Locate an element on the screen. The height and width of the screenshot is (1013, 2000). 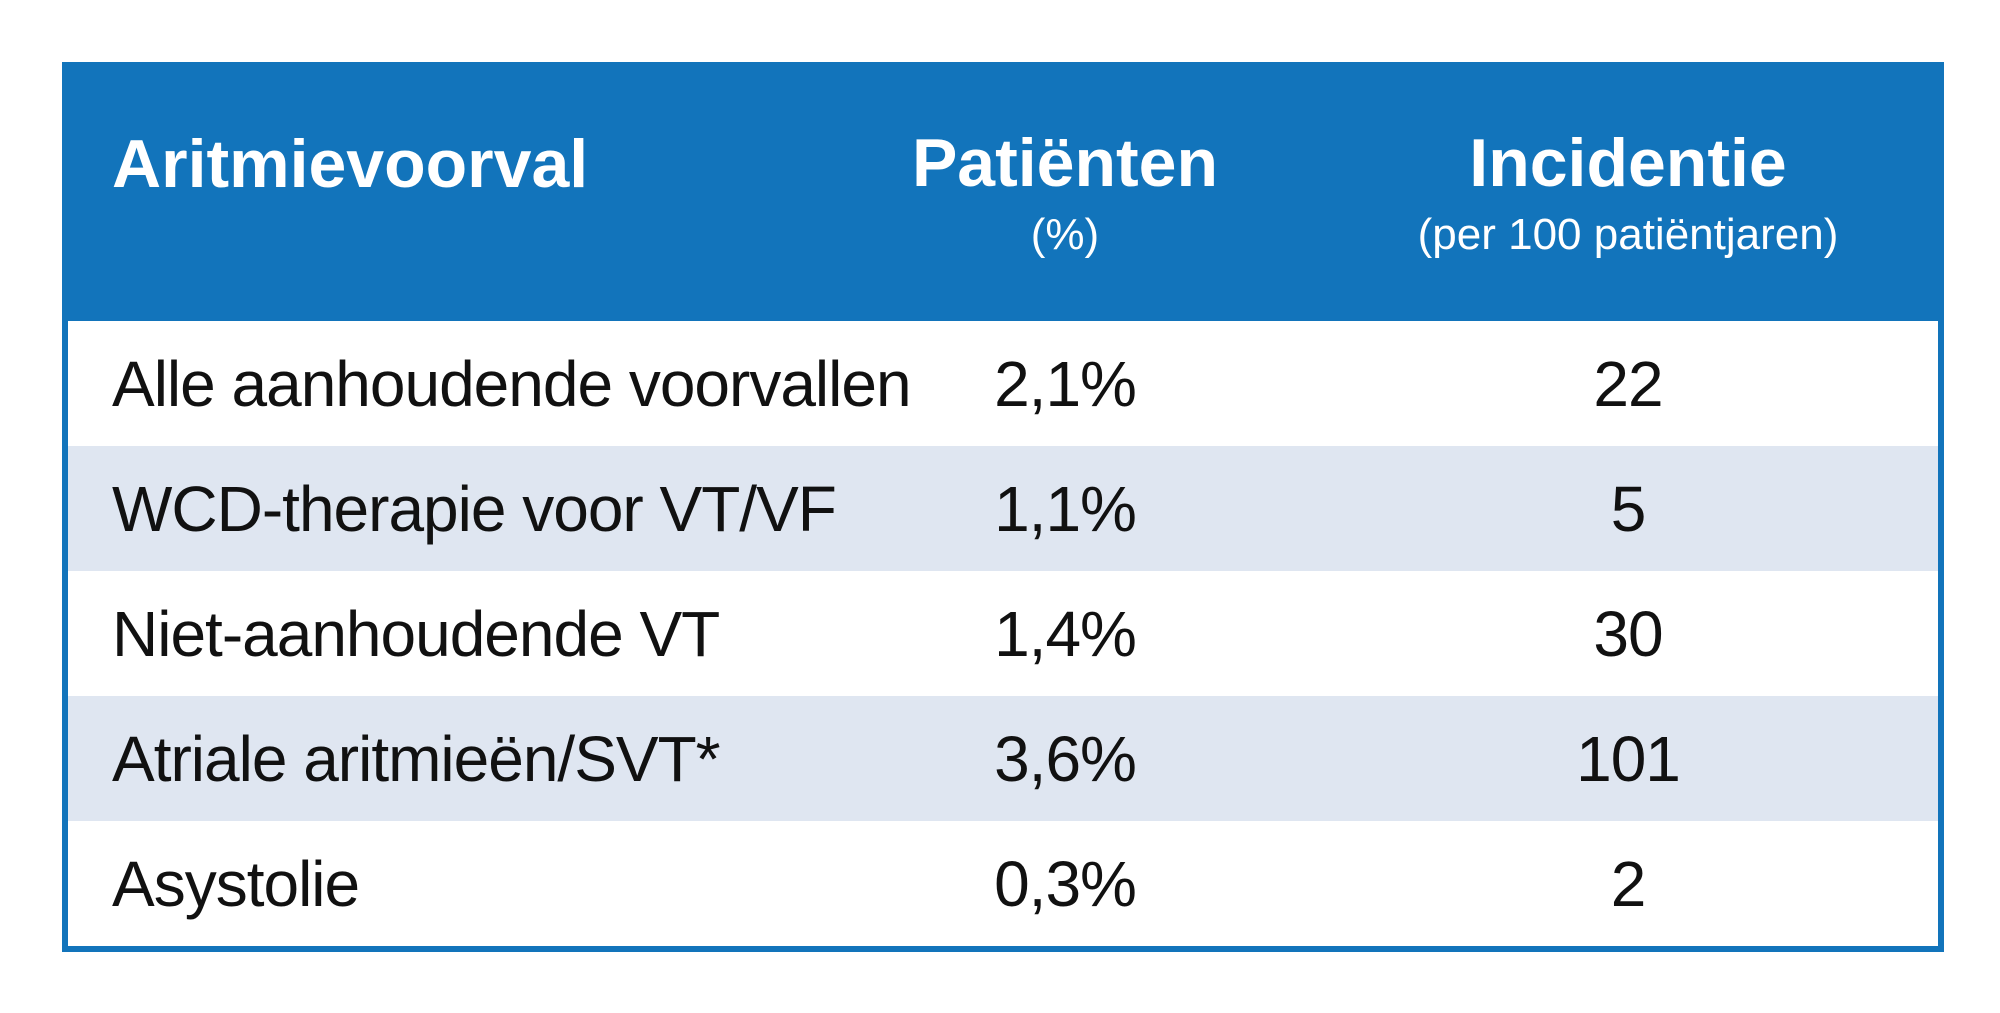
patients-pct-cell: 2,1% is located at coordinates (1065, 383).